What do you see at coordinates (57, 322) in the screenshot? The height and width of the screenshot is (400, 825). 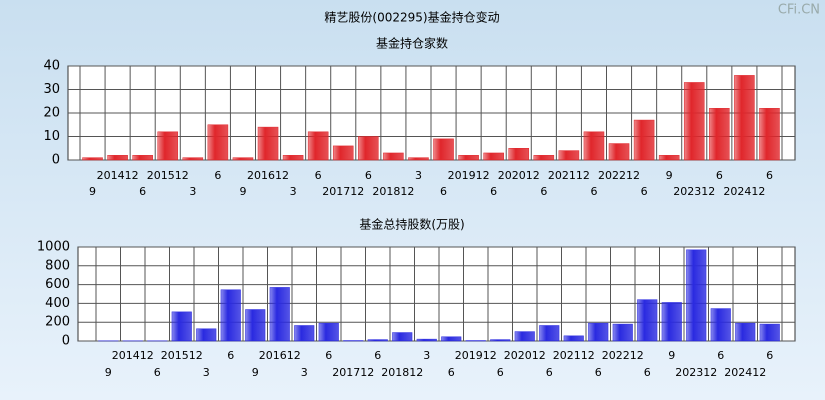 I see `y-tick-label: 200` at bounding box center [57, 322].